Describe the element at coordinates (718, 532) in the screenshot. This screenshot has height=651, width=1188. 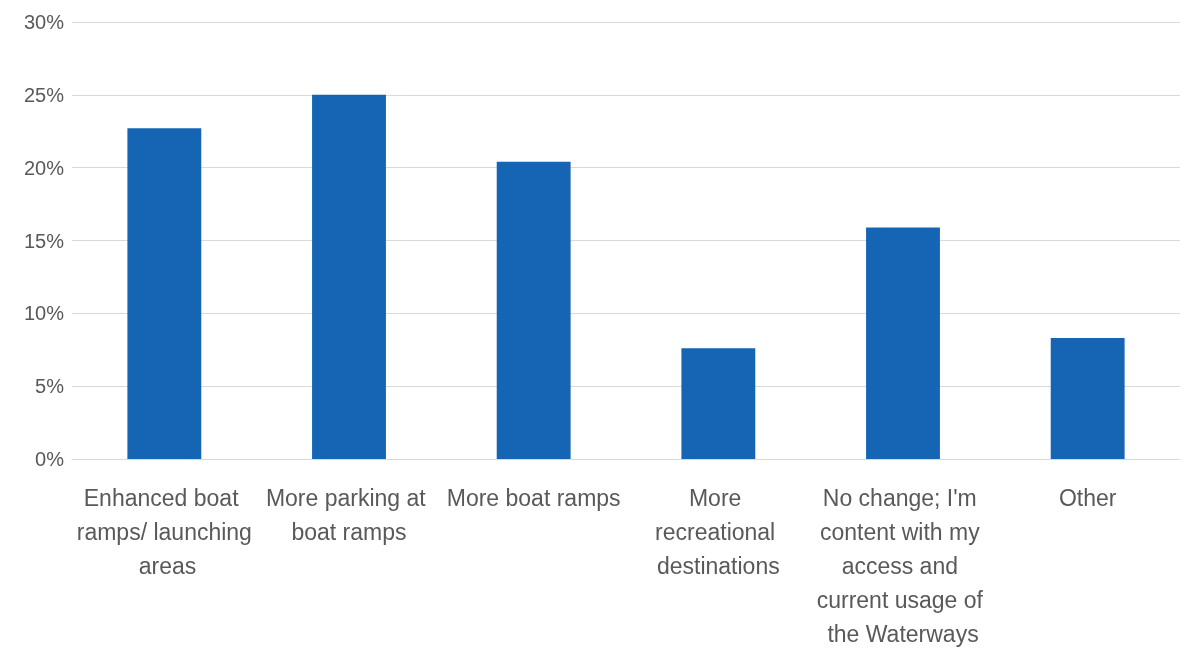
I see `x-tick-label: More recreational destinations` at that location.